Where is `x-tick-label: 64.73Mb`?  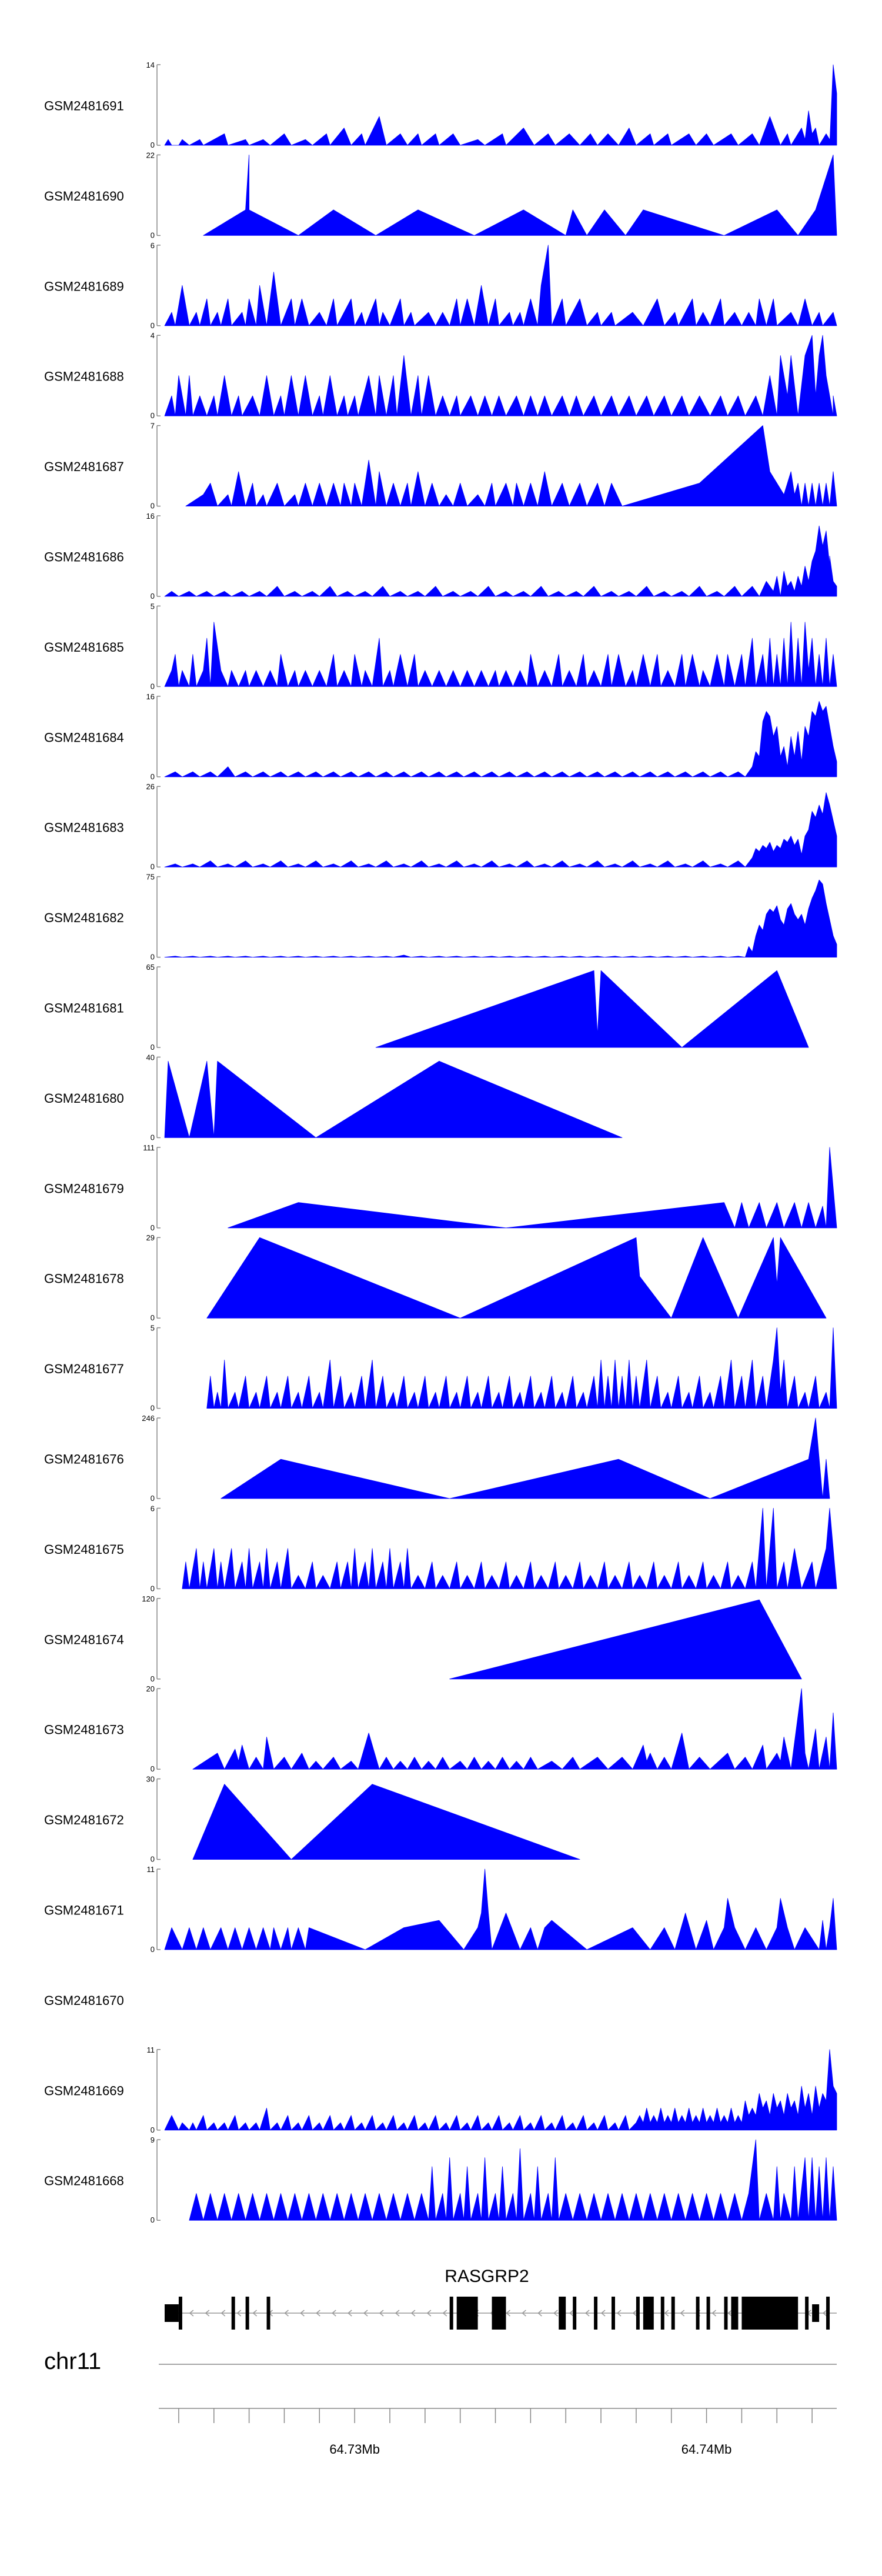 x-tick-label: 64.73Mb is located at coordinates (354, 2449).